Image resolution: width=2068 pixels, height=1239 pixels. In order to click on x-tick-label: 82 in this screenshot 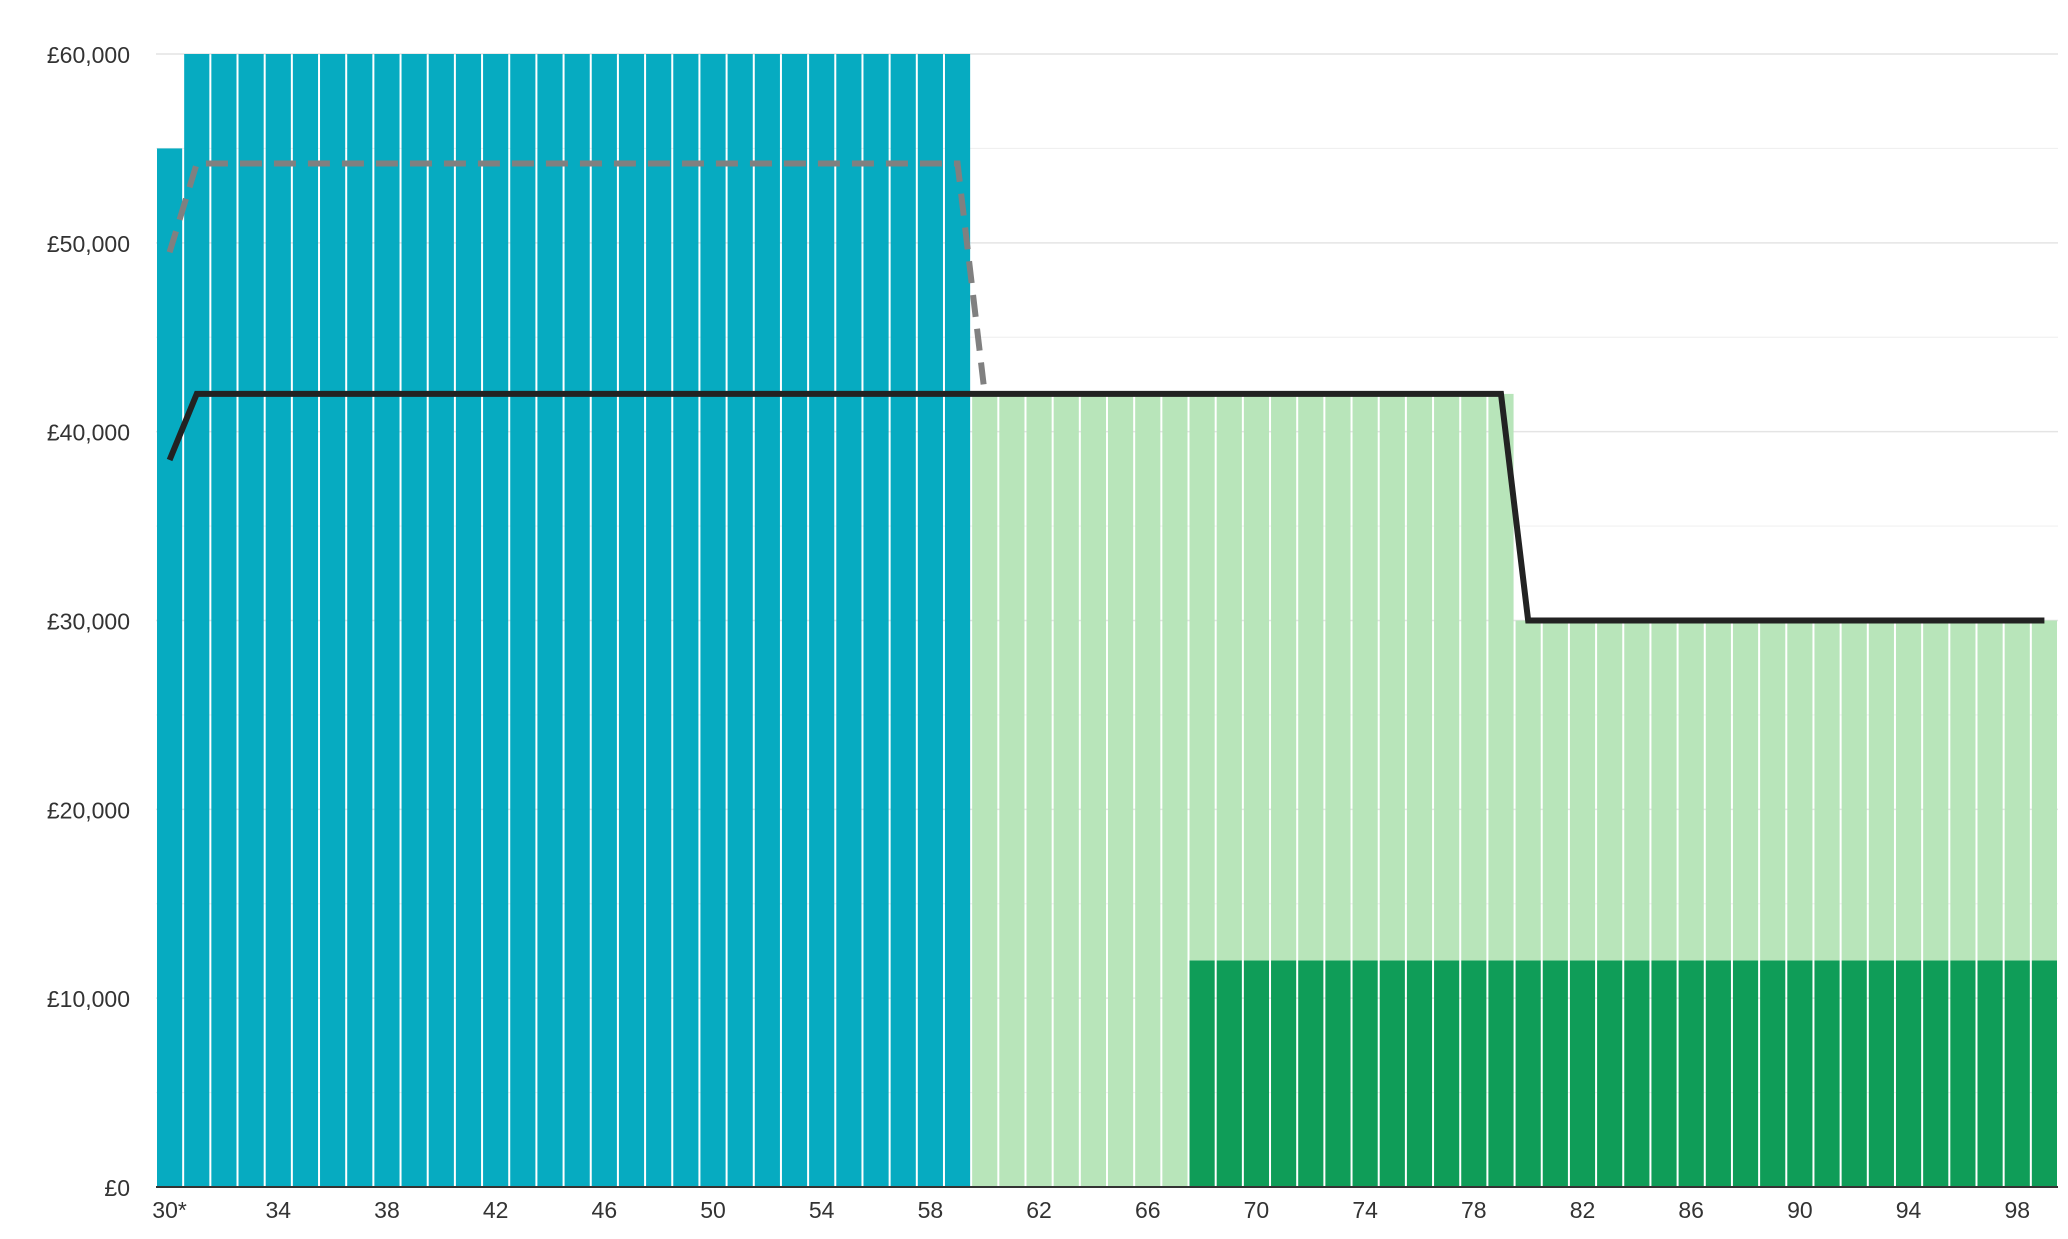, I will do `click(1583, 1210)`.